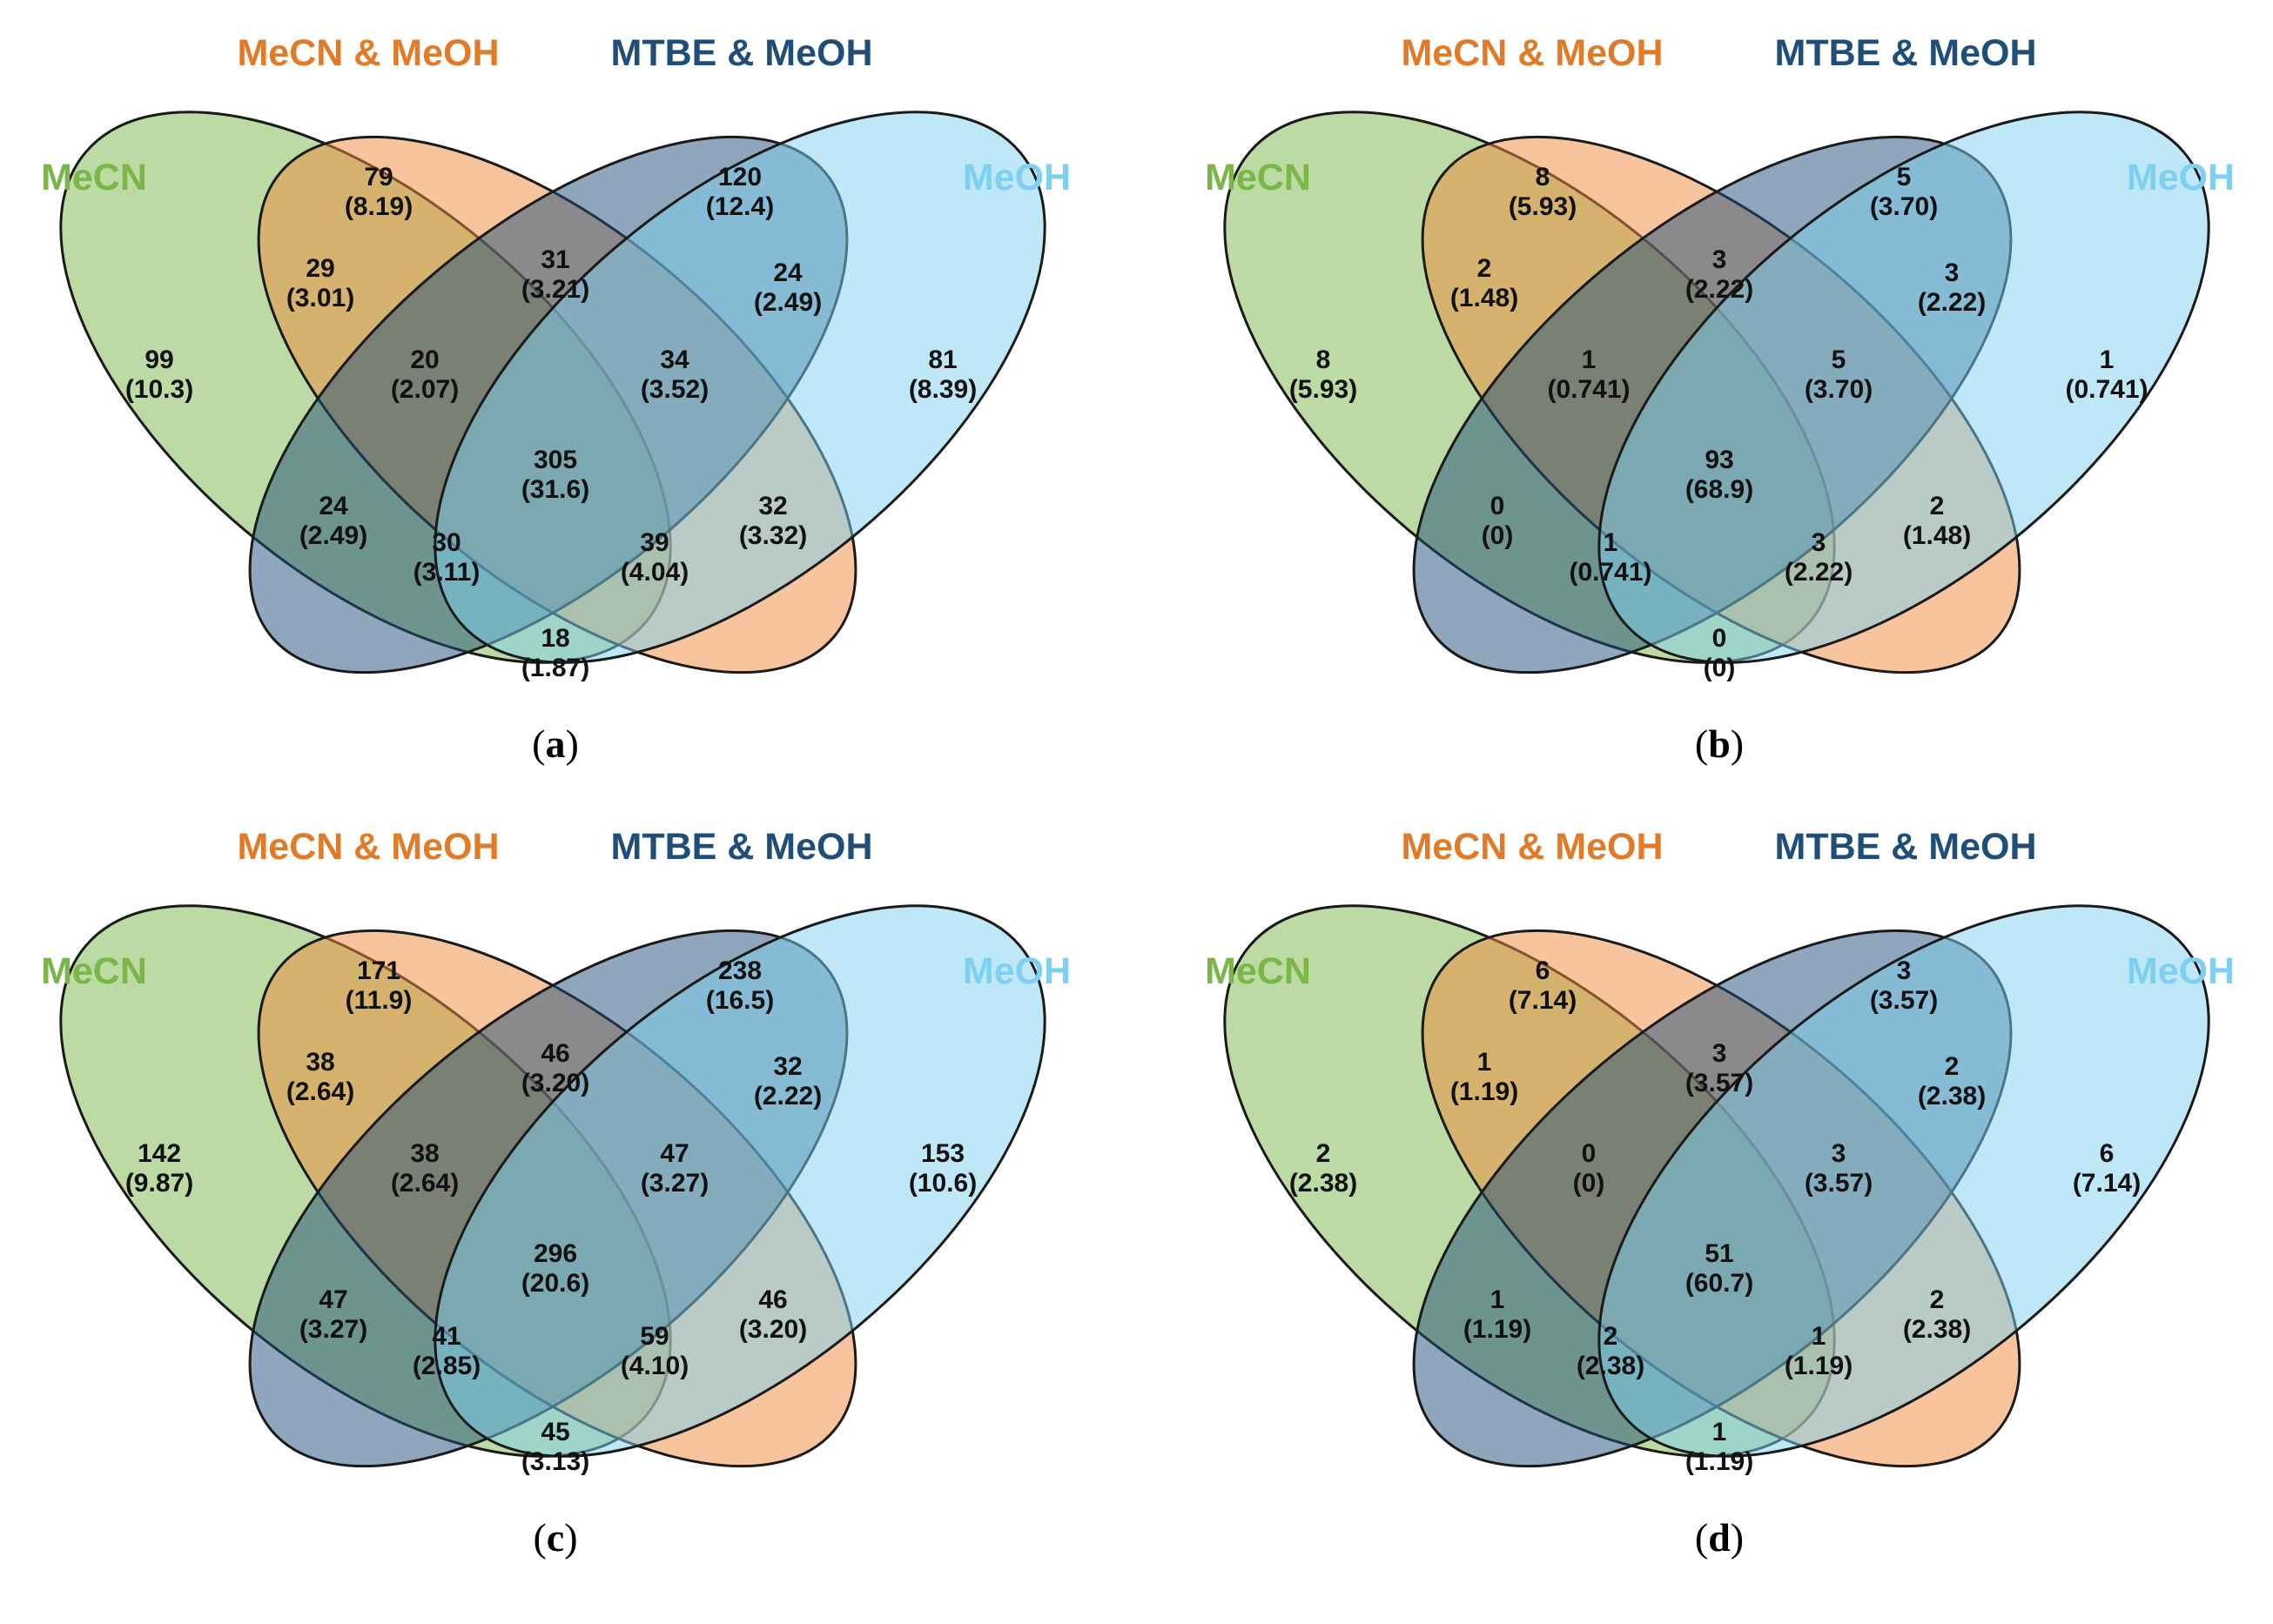 The width and height of the screenshot is (2273, 1624). I want to click on region-ac-count: 24 (2.49), so click(333, 521).